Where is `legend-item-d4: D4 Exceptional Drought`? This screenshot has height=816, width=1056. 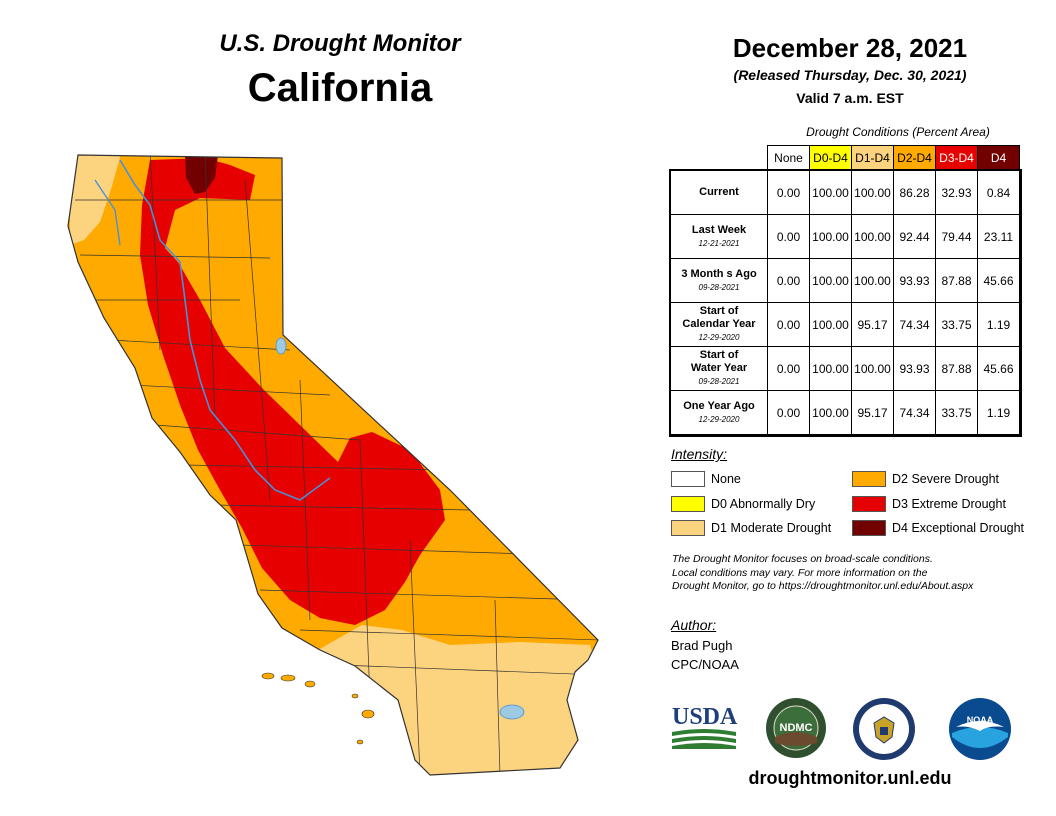
legend-item-d4: D4 Exceptional Drought is located at coordinates (938, 528).